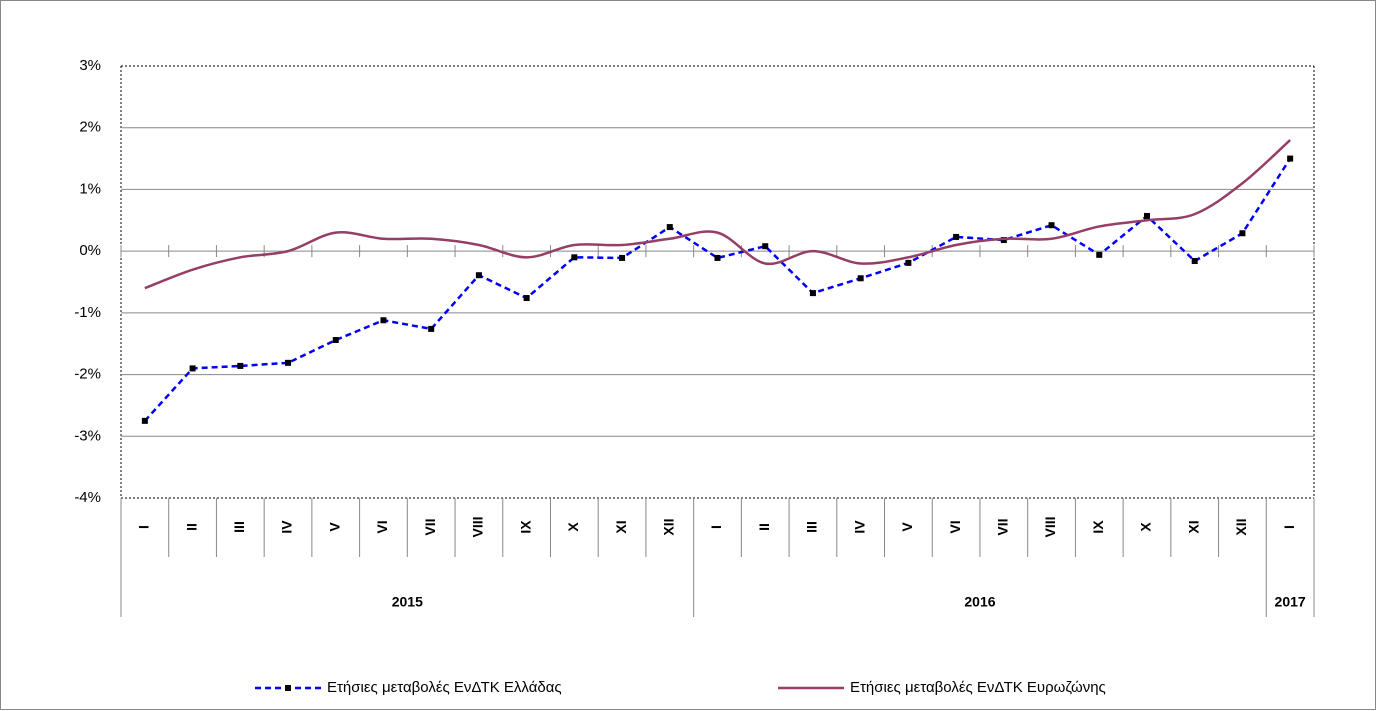  I want to click on legend-label: Ετήσιες μεταβολές ΕνΔΤΚ Ευρωζώνης, so click(978, 687).